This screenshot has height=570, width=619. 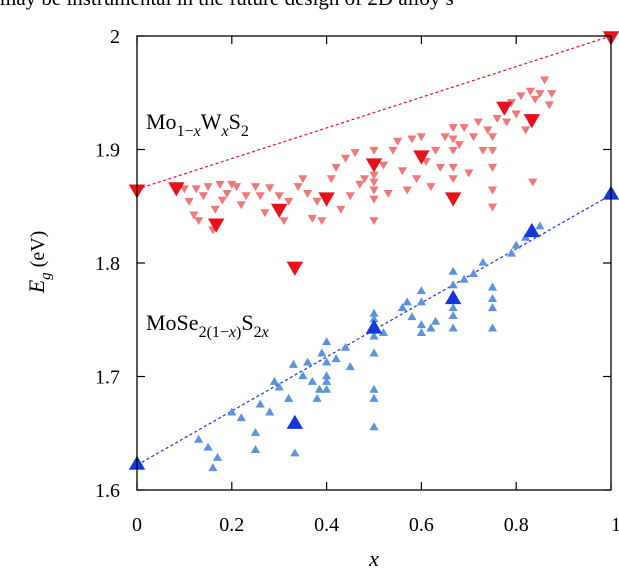 I want to click on y-axis-title: Eg (eV), so click(x=39, y=263).